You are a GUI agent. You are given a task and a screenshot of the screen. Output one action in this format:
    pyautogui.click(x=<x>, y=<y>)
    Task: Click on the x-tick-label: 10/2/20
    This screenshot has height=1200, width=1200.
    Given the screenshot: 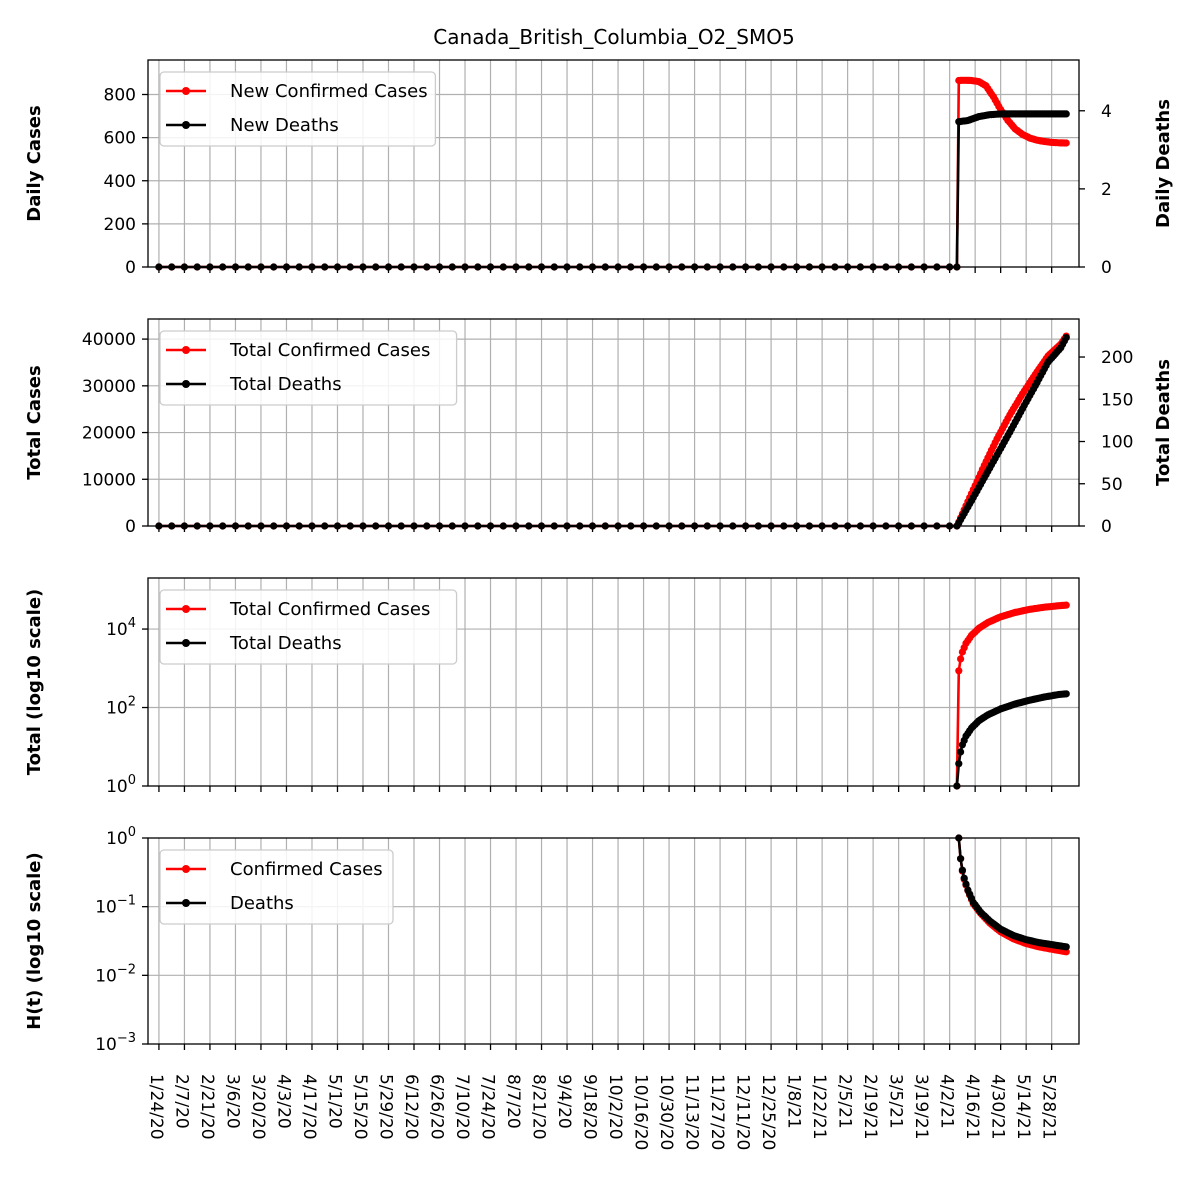 What is the action you would take?
    pyautogui.click(x=615, y=1107)
    